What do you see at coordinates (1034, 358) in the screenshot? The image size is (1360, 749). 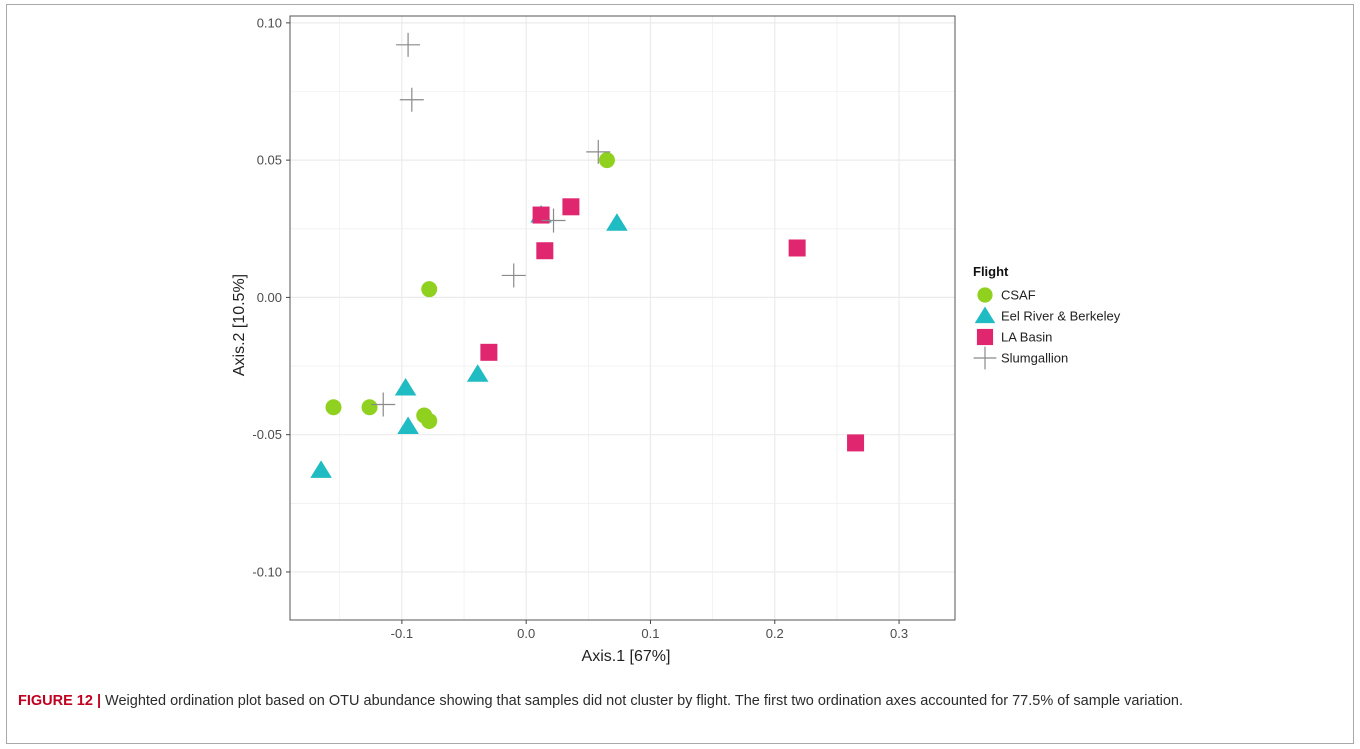 I see `legend-label-slumgallion: Slumgallion` at bounding box center [1034, 358].